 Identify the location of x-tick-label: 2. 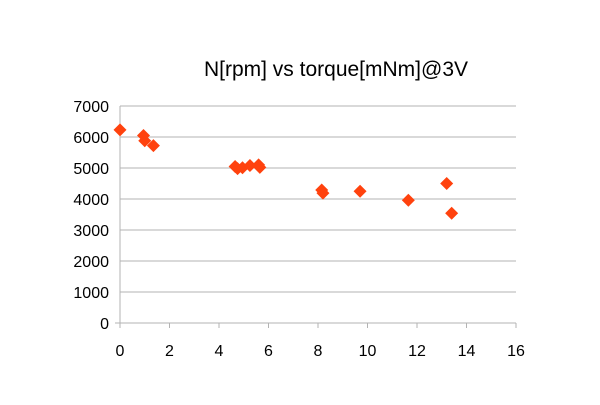
(169, 351).